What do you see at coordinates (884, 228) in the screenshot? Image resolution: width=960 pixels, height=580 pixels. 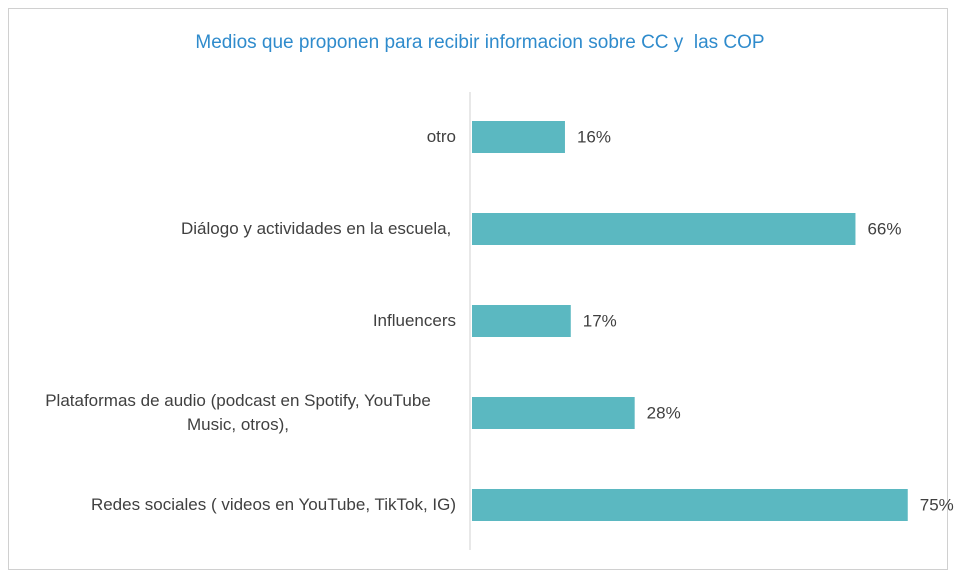 I see `data-label: 66%` at bounding box center [884, 228].